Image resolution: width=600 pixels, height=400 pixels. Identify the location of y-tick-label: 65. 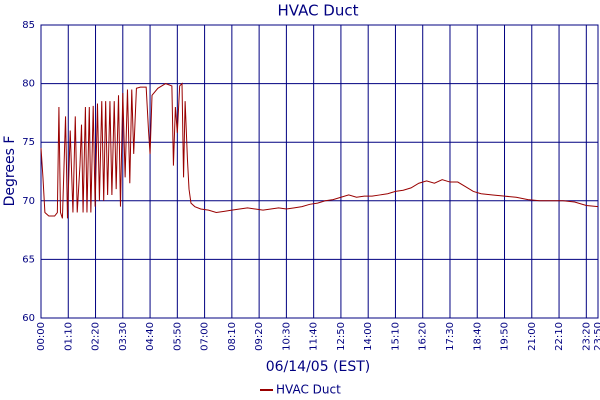
(28, 259).